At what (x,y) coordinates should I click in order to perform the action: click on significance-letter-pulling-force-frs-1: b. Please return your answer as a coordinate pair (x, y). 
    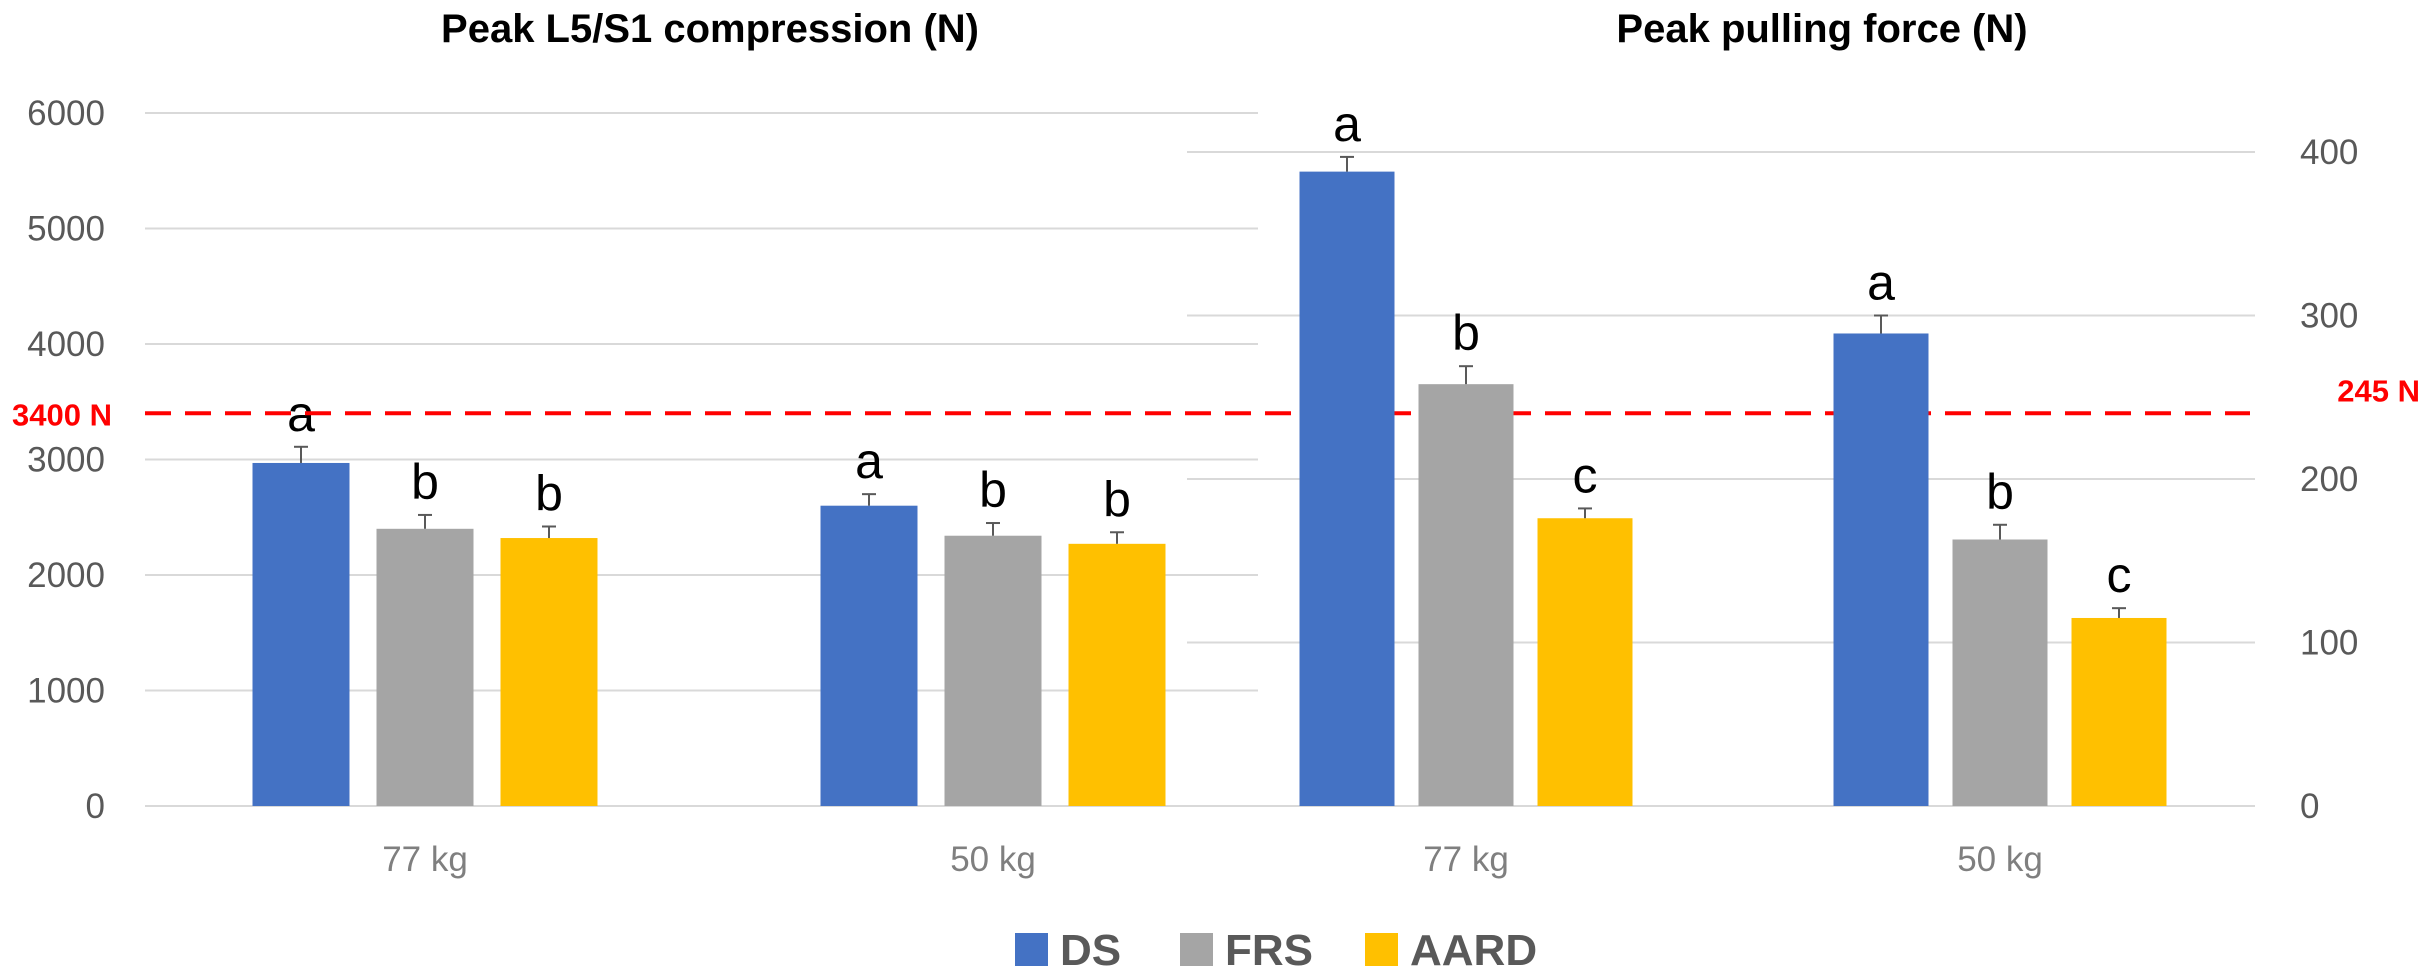
    Looking at the image, I should click on (1466, 333).